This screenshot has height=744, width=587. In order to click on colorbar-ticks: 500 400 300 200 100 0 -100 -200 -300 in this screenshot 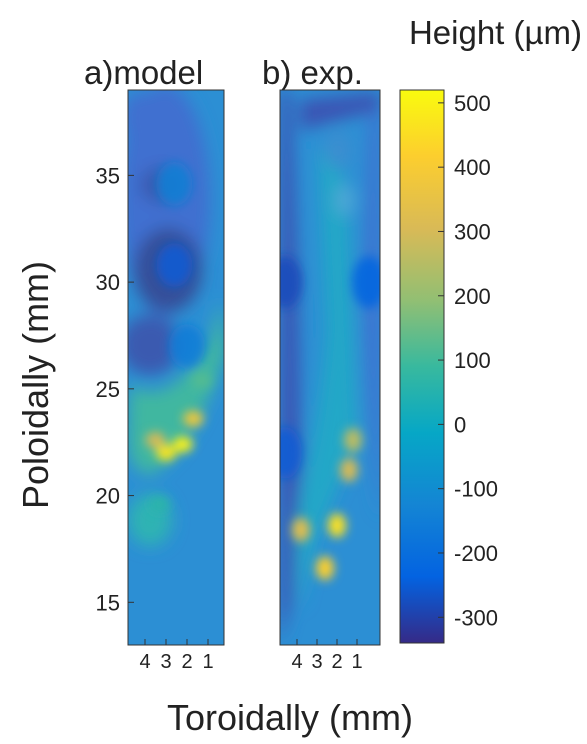, I will do `click(468, 360)`.